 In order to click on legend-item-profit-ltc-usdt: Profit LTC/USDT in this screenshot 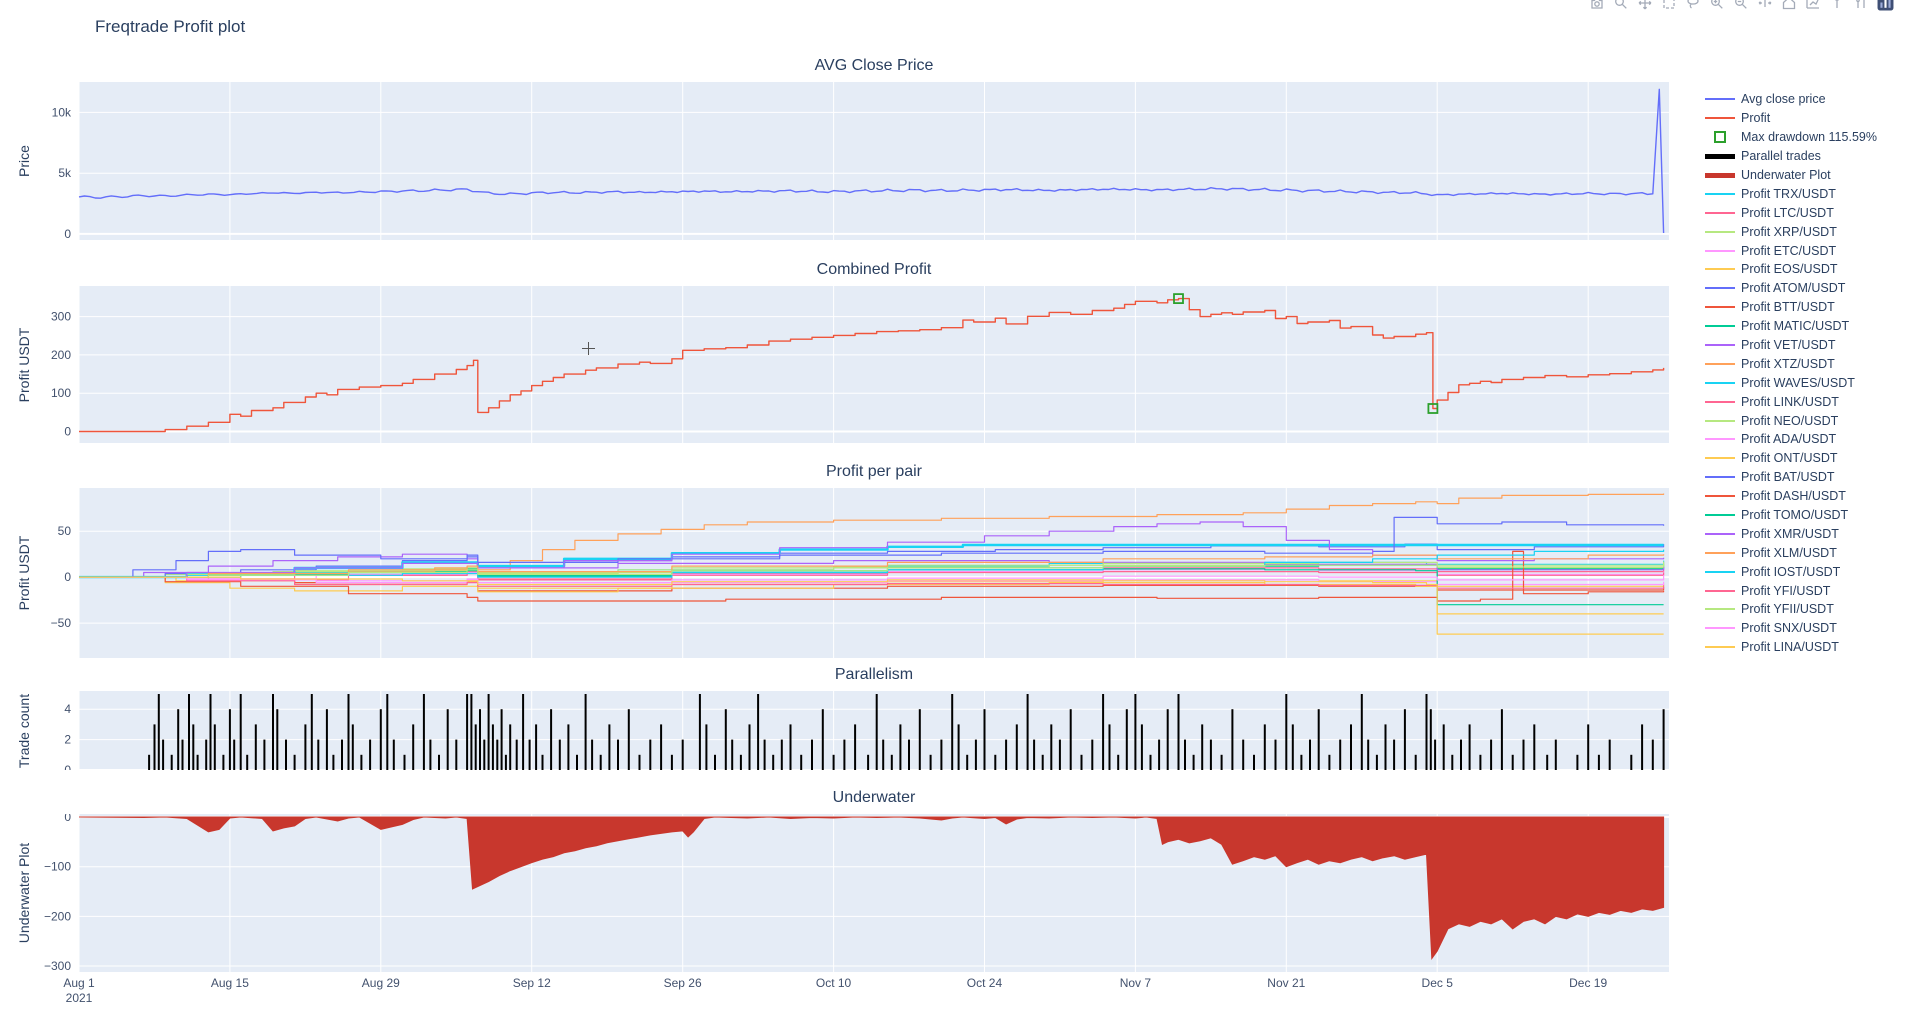, I will do `click(1805, 212)`.